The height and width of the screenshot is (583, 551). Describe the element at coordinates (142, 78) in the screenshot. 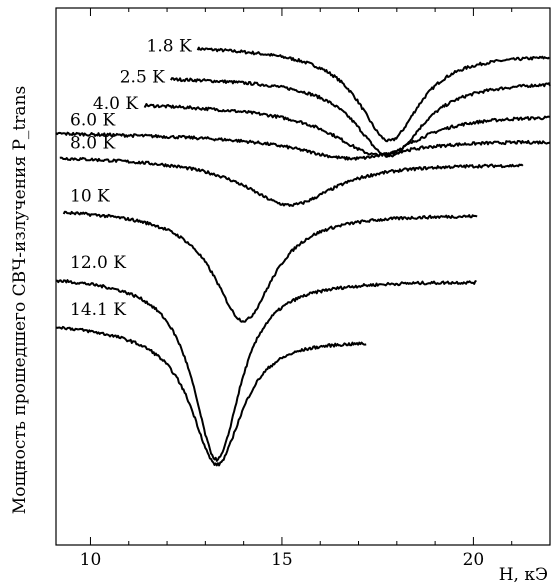

I see `series-label-2-5-k: 2.5 K` at that location.